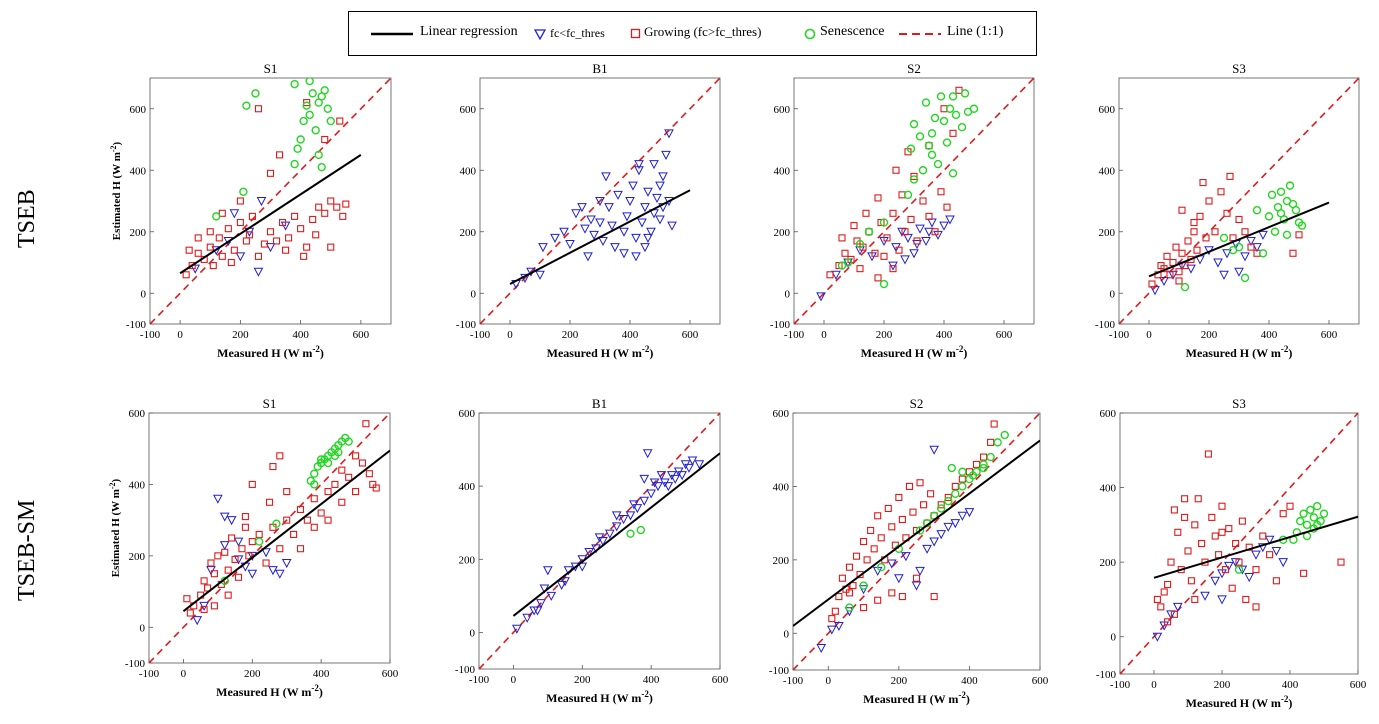  Describe the element at coordinates (1106, 675) in the screenshot. I see `y-tick-label: -100` at that location.